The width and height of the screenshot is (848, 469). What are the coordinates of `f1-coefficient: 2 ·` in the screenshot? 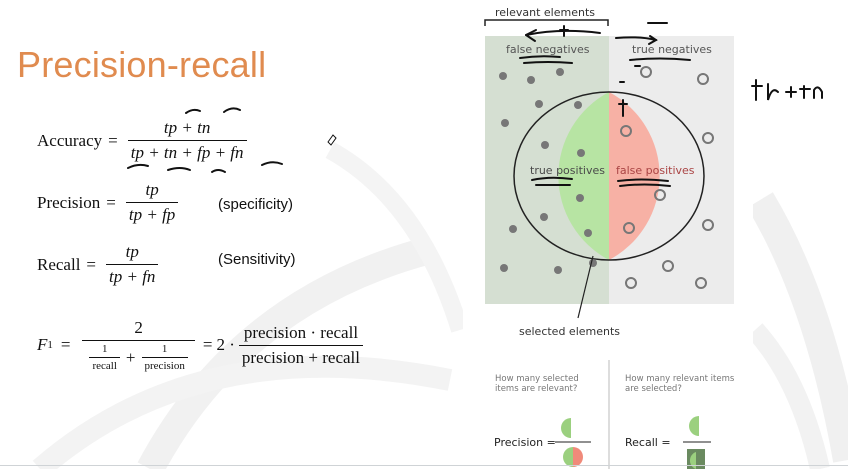 It's located at (225, 344).